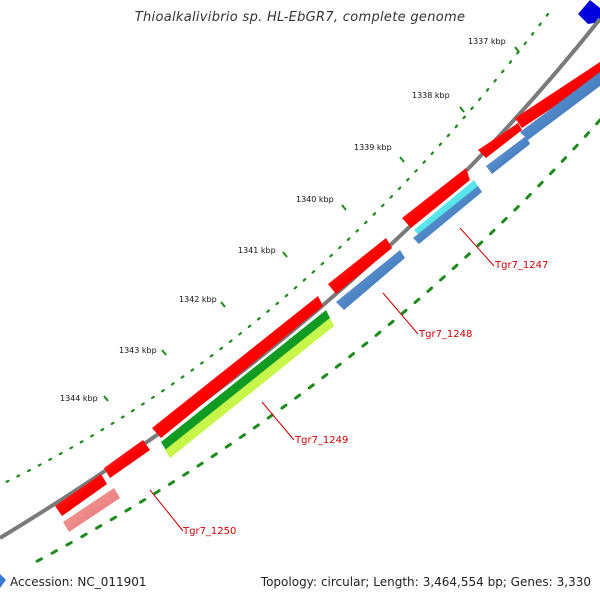 This screenshot has width=600, height=600. I want to click on accession-value: NC_011901, so click(112, 582).